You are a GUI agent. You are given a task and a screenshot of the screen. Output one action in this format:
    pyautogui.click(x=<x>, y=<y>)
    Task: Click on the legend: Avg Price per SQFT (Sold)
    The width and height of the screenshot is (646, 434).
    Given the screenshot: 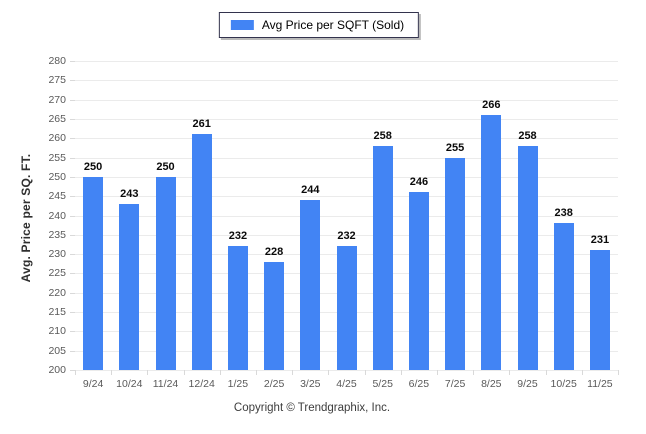 What is the action you would take?
    pyautogui.click(x=319, y=25)
    